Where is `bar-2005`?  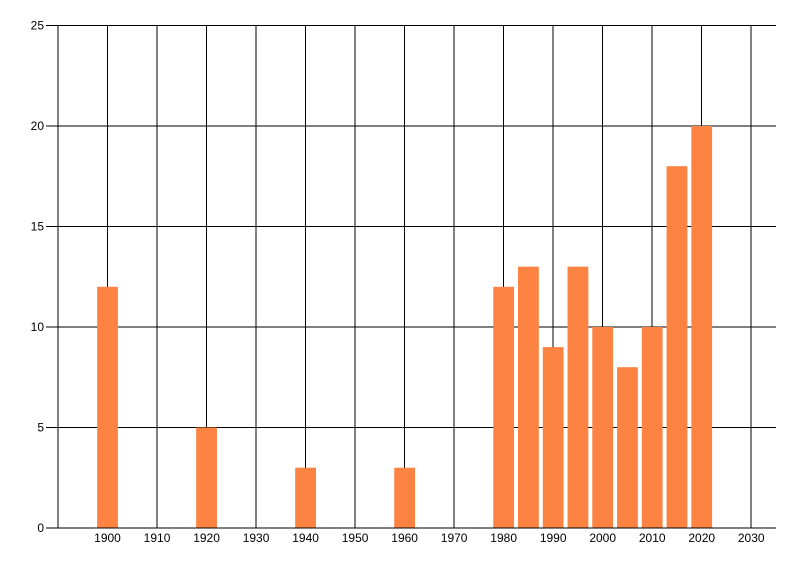
bar-2005 is located at coordinates (627, 447).